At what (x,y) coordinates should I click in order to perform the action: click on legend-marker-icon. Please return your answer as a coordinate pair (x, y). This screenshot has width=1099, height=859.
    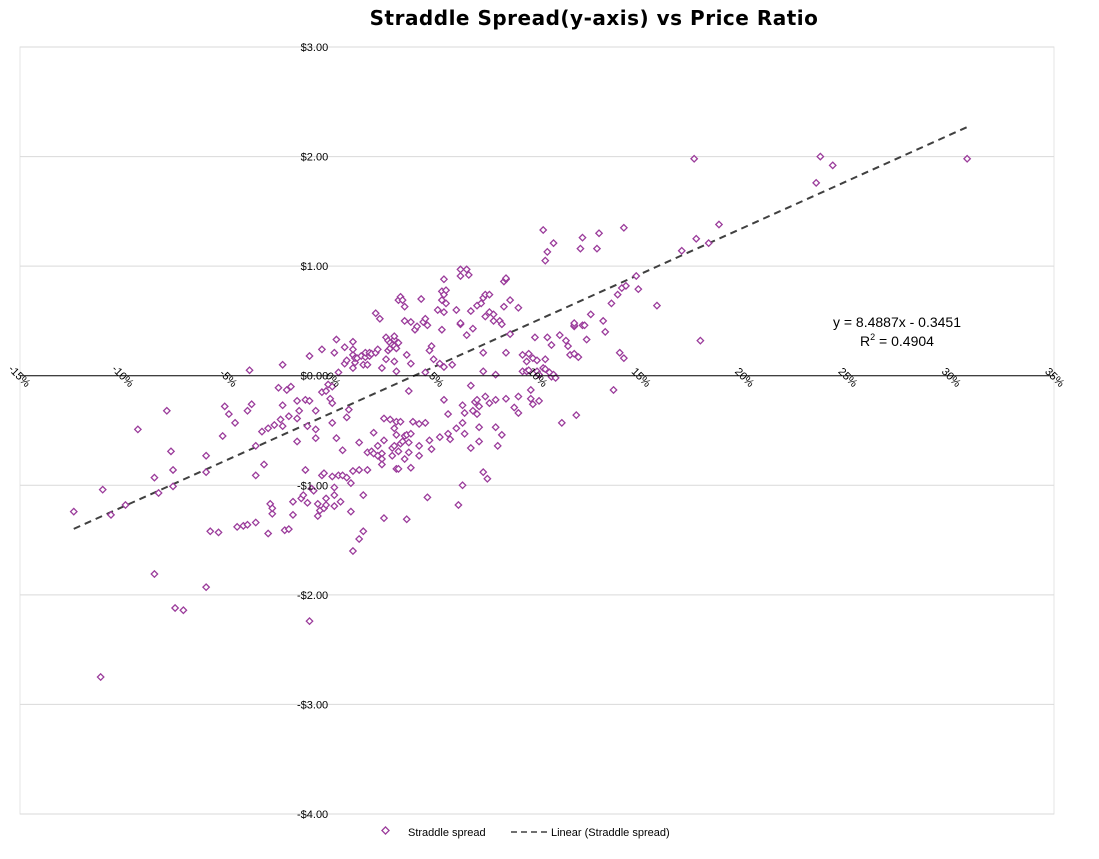
    Looking at the image, I should click on (385, 830).